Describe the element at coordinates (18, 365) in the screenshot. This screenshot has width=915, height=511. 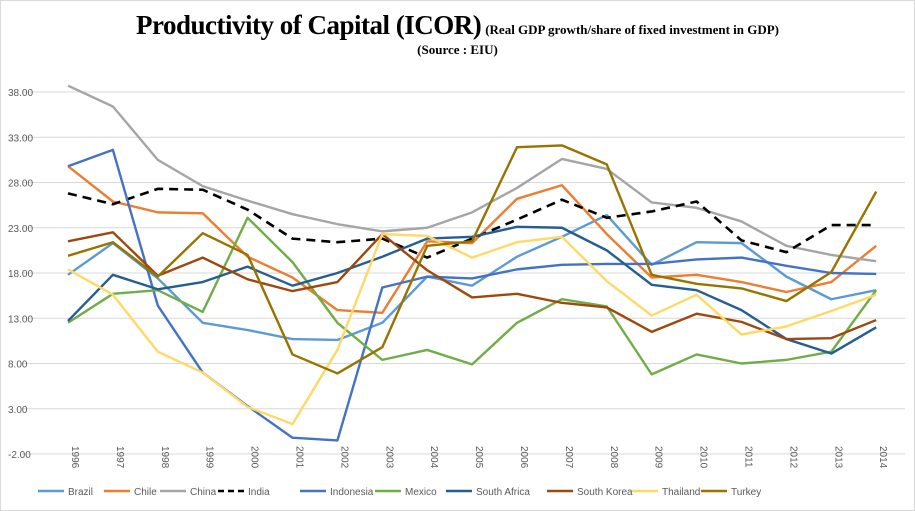
I see `y-tick-label: 8.00` at that location.